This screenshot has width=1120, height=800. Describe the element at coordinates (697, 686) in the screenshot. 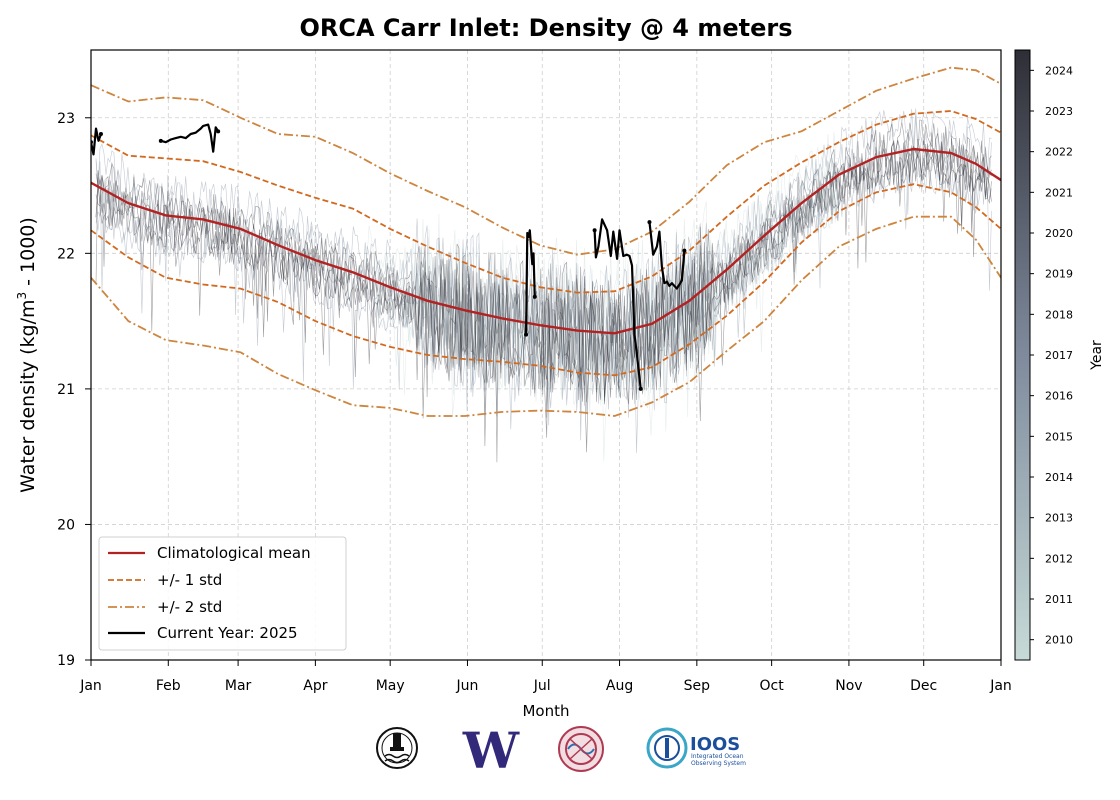

I see `x-tick-label: Sep` at that location.